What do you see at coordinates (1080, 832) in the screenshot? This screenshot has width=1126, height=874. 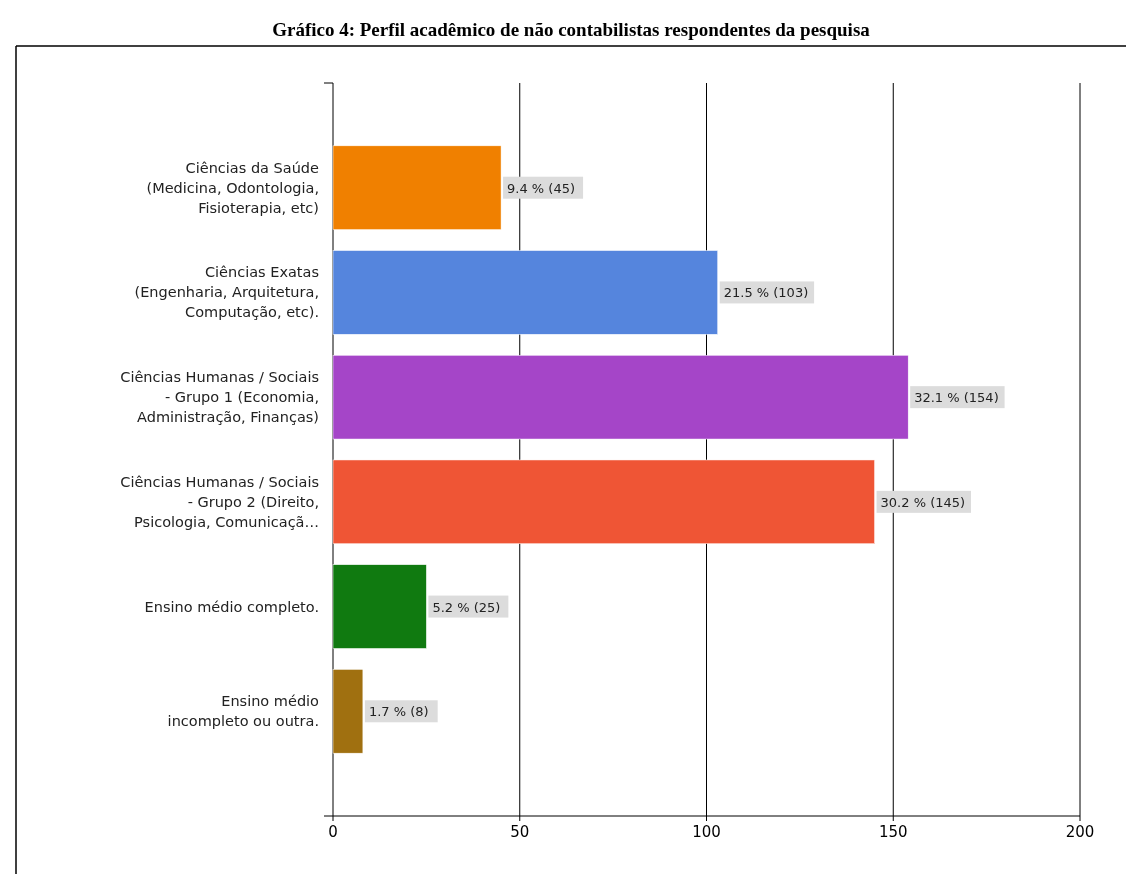 I see `x-tick-label: 200` at bounding box center [1080, 832].